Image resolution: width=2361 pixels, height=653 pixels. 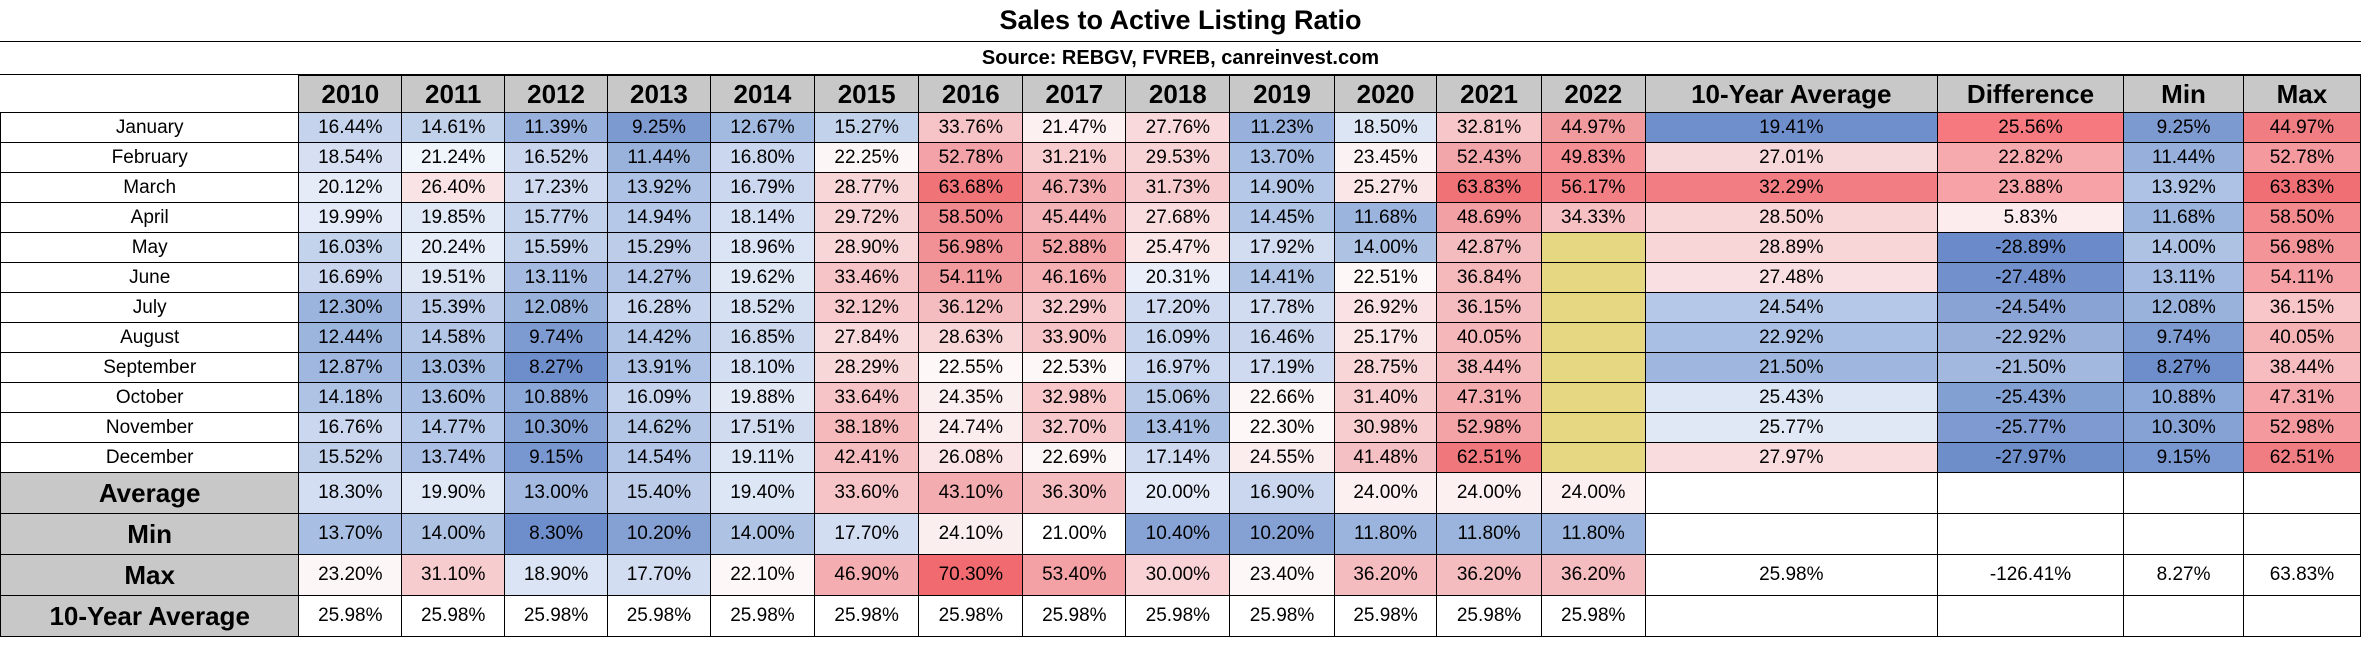 I want to click on data-cell: 14.94%, so click(x=659, y=217).